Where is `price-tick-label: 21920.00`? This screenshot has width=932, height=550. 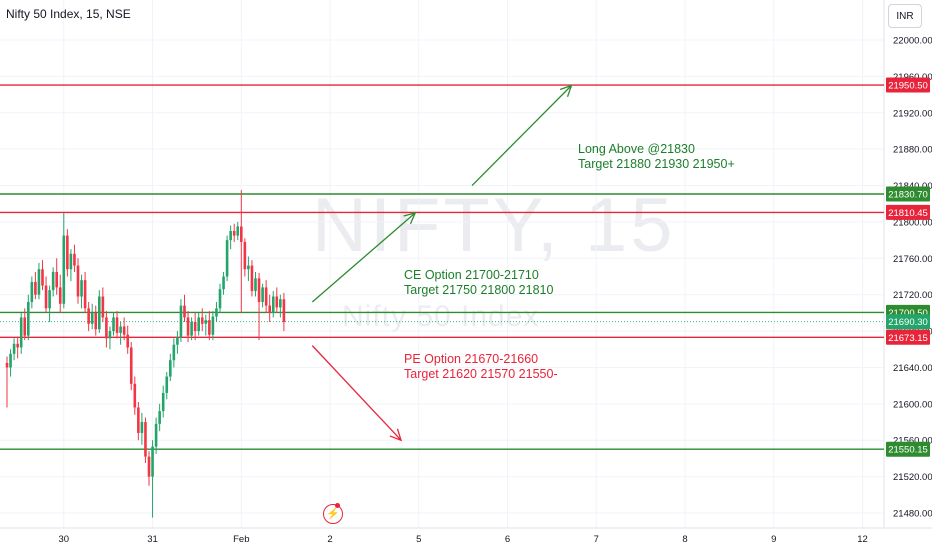 price-tick-label: 21920.00 is located at coordinates (912, 113).